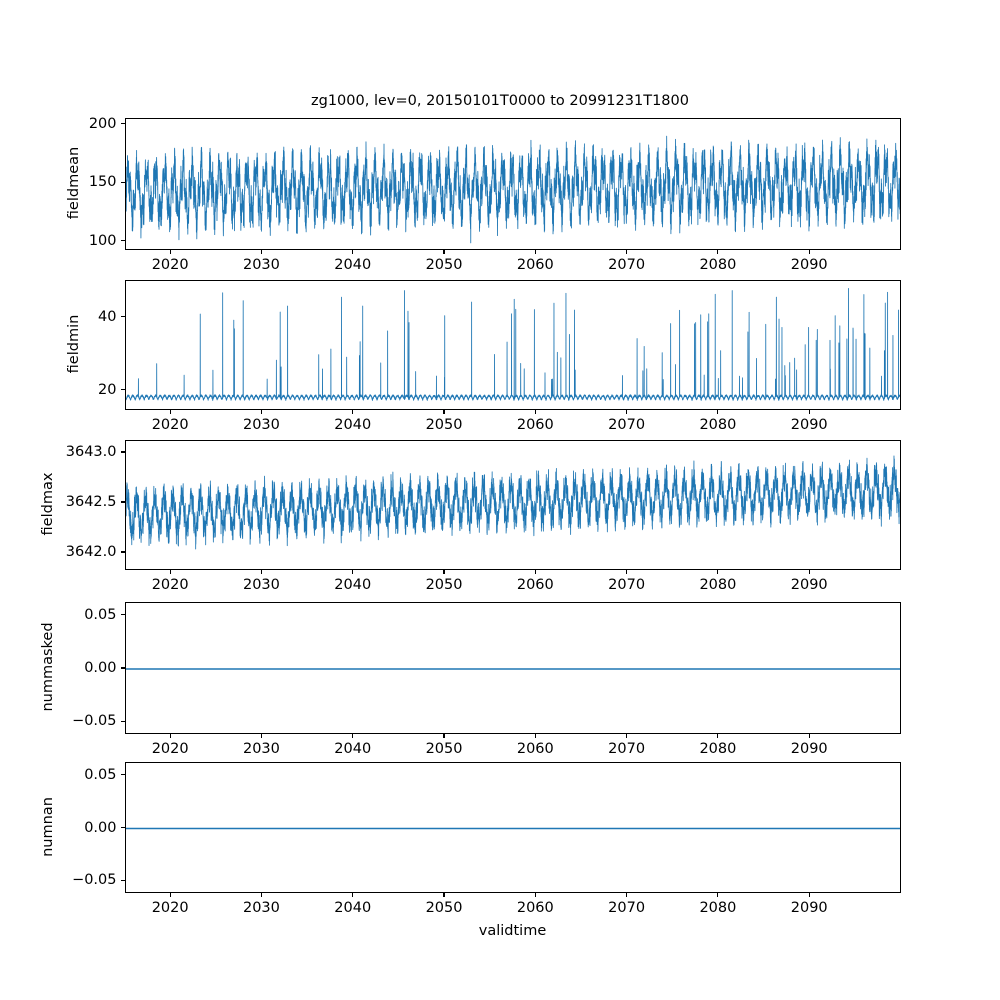  Describe the element at coordinates (100, 774) in the screenshot. I see `y-tick-label: 0.05` at that location.